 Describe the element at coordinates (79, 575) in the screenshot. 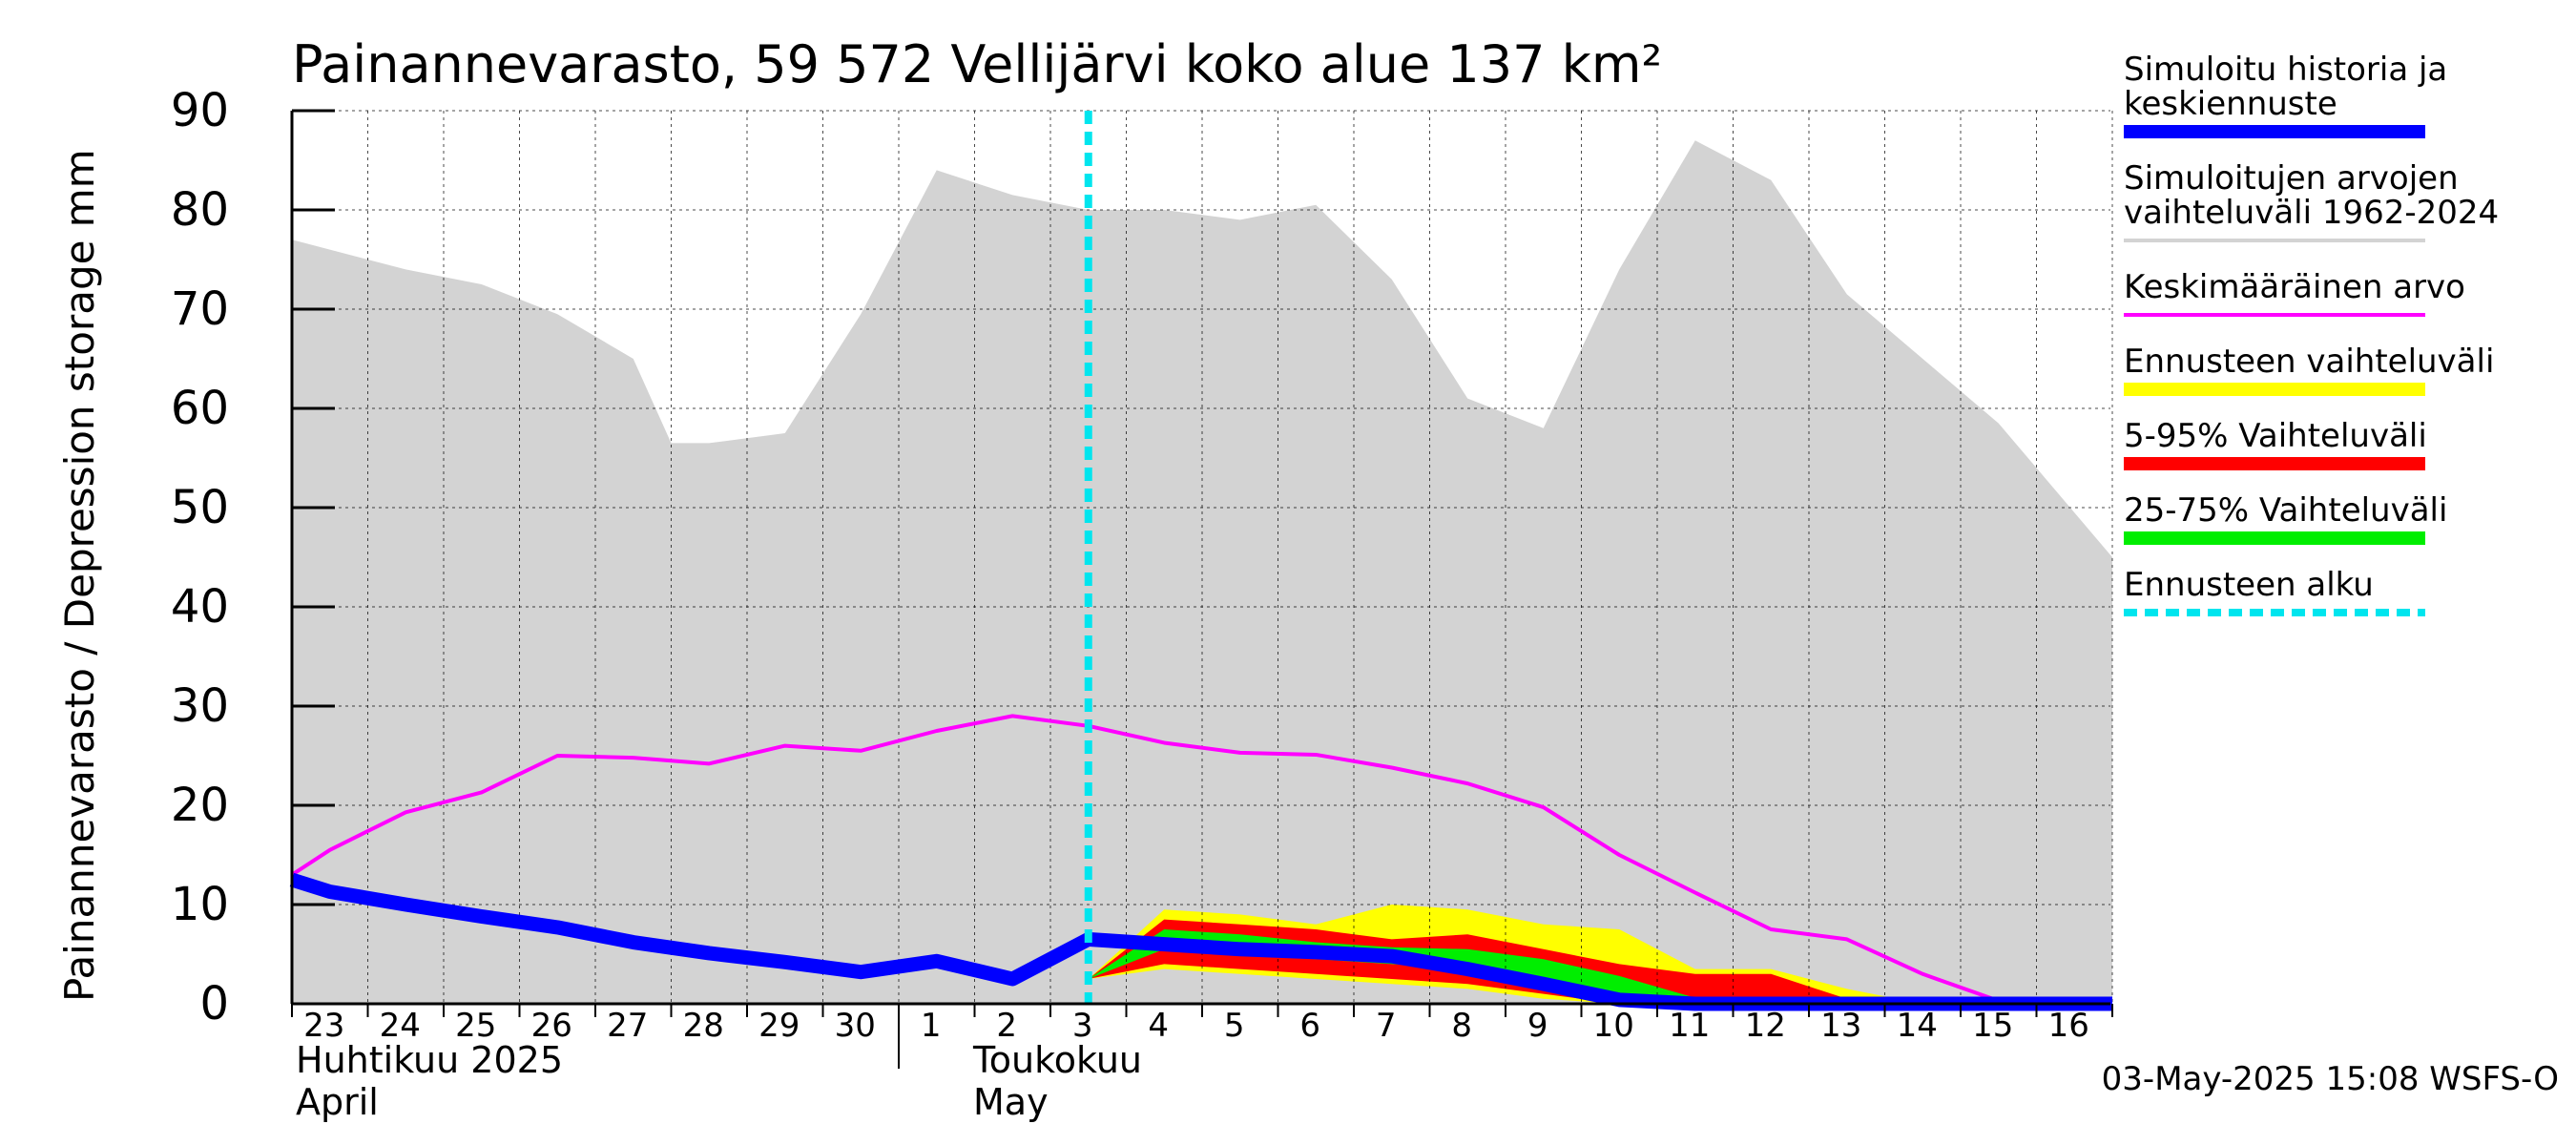

I see `y-axis-label: Painannevarasto / Depression storage mm` at that location.